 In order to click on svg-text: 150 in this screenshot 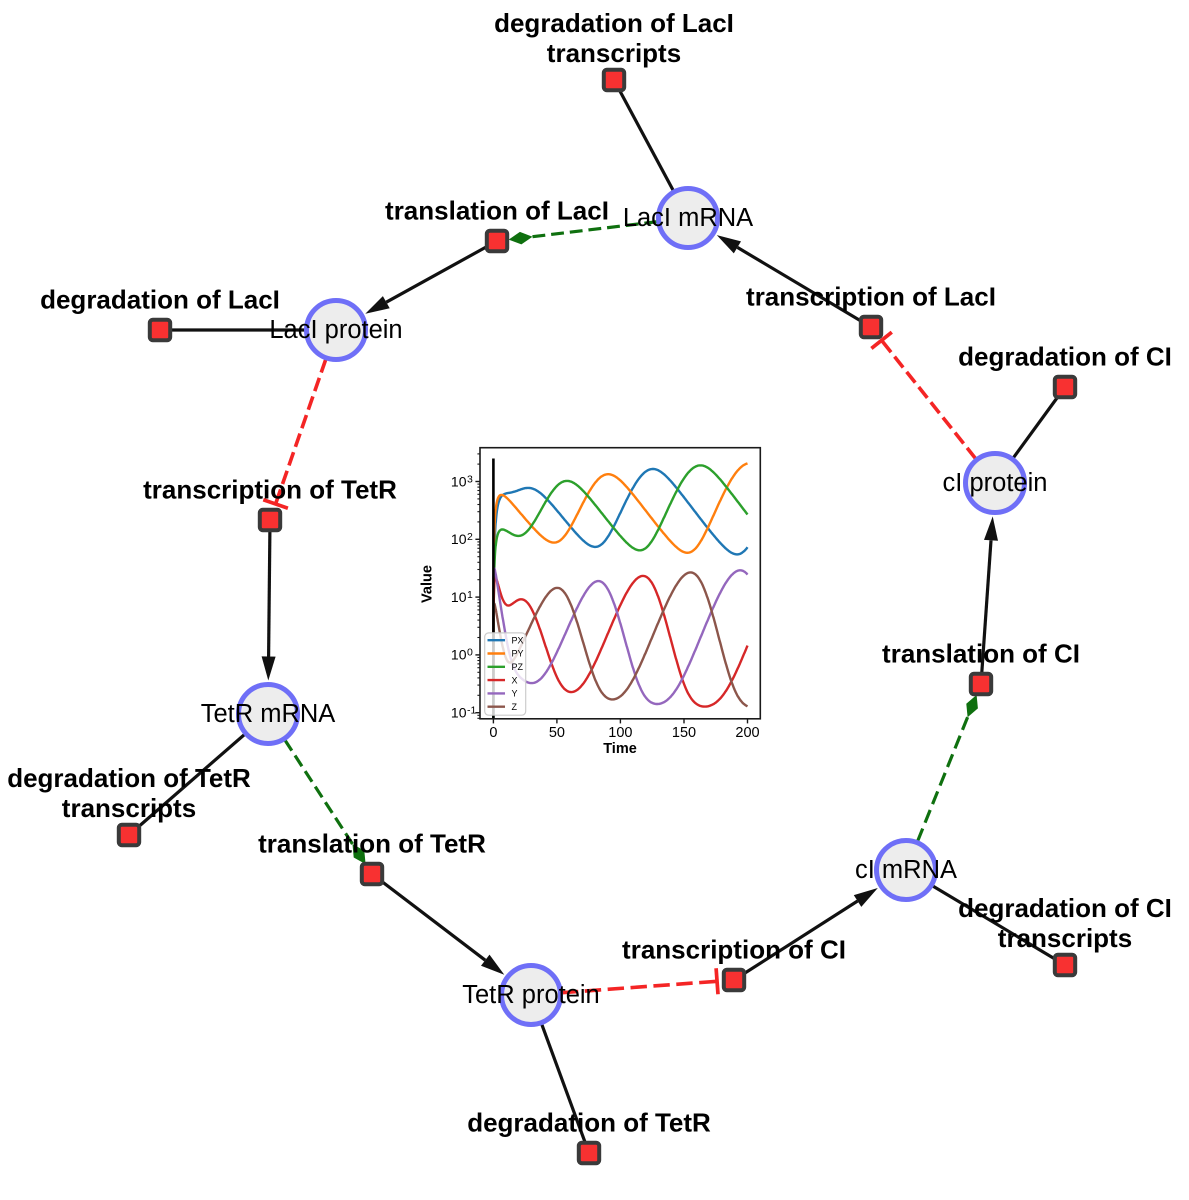, I will do `click(684, 733)`.